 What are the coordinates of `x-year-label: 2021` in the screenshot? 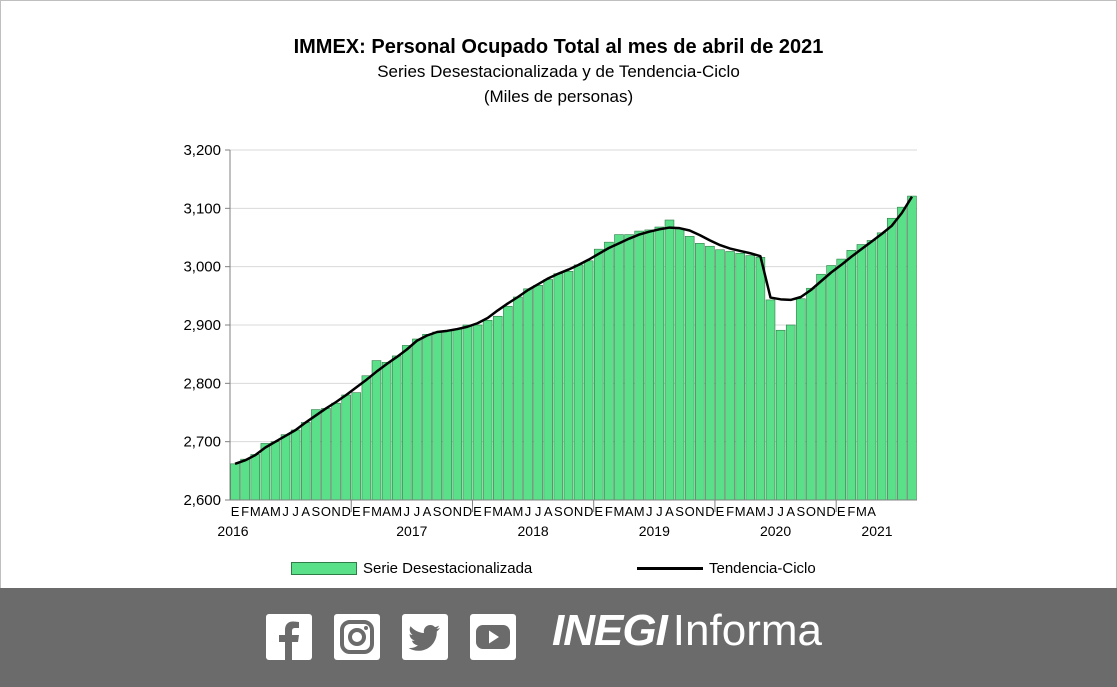 It's located at (876, 531).